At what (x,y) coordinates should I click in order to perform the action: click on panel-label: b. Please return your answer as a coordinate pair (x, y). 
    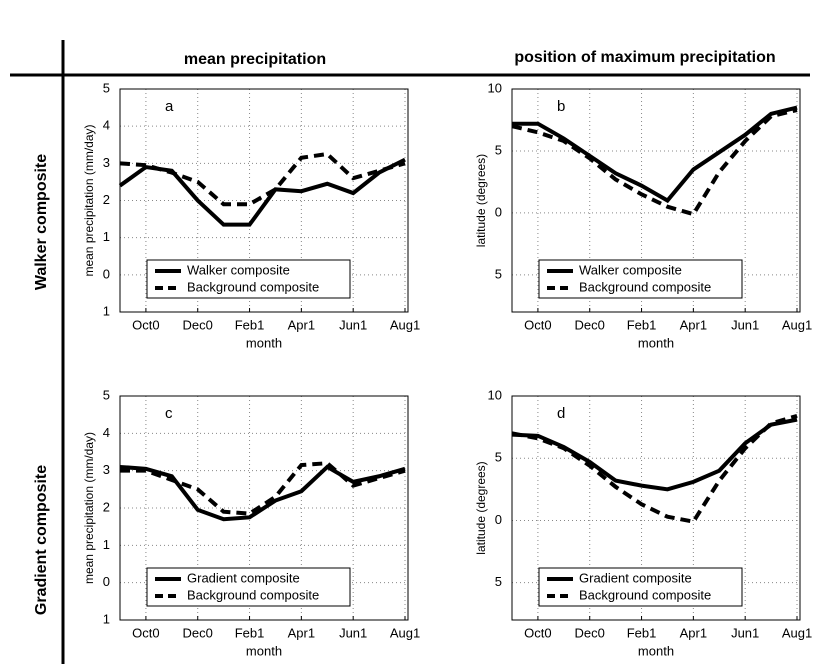
    Looking at the image, I should click on (561, 106).